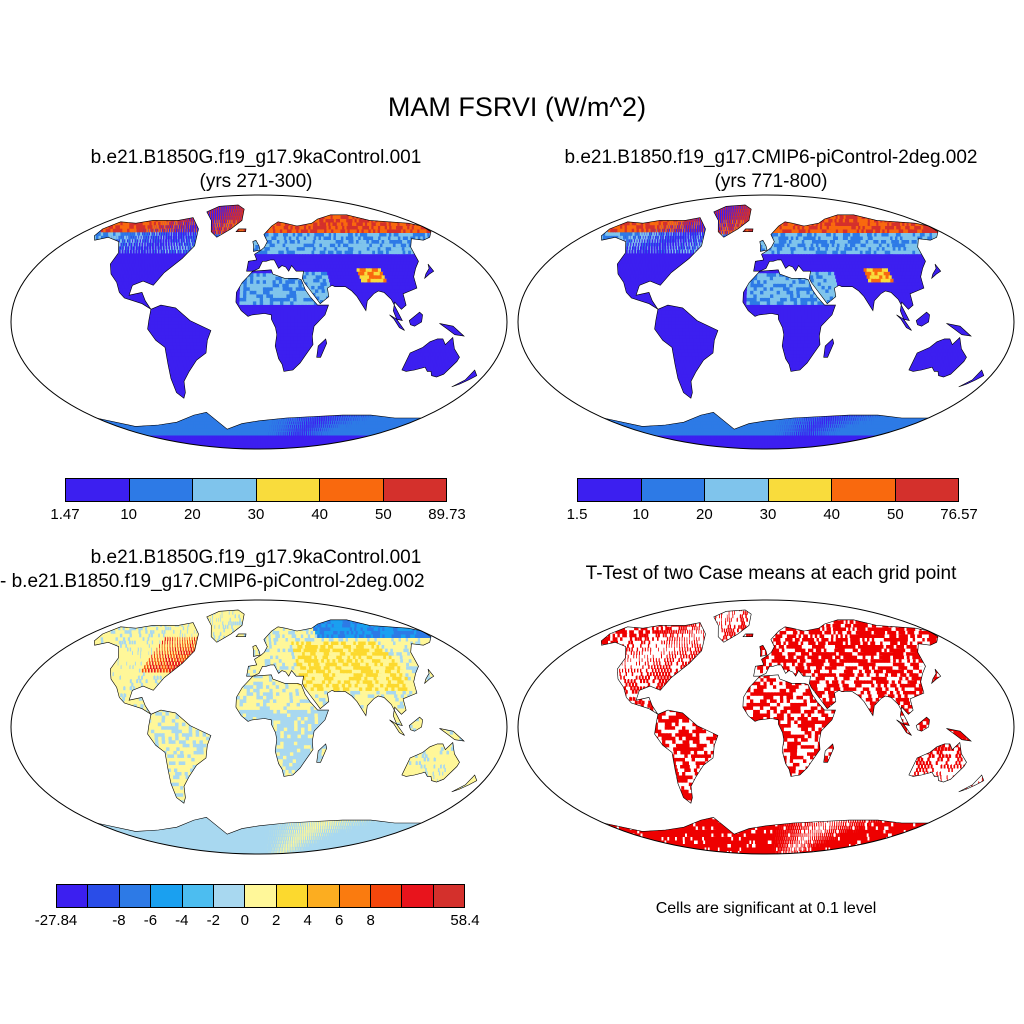  What do you see at coordinates (831, 514) in the screenshot?
I see `colorbar-tick-label: 40` at bounding box center [831, 514].